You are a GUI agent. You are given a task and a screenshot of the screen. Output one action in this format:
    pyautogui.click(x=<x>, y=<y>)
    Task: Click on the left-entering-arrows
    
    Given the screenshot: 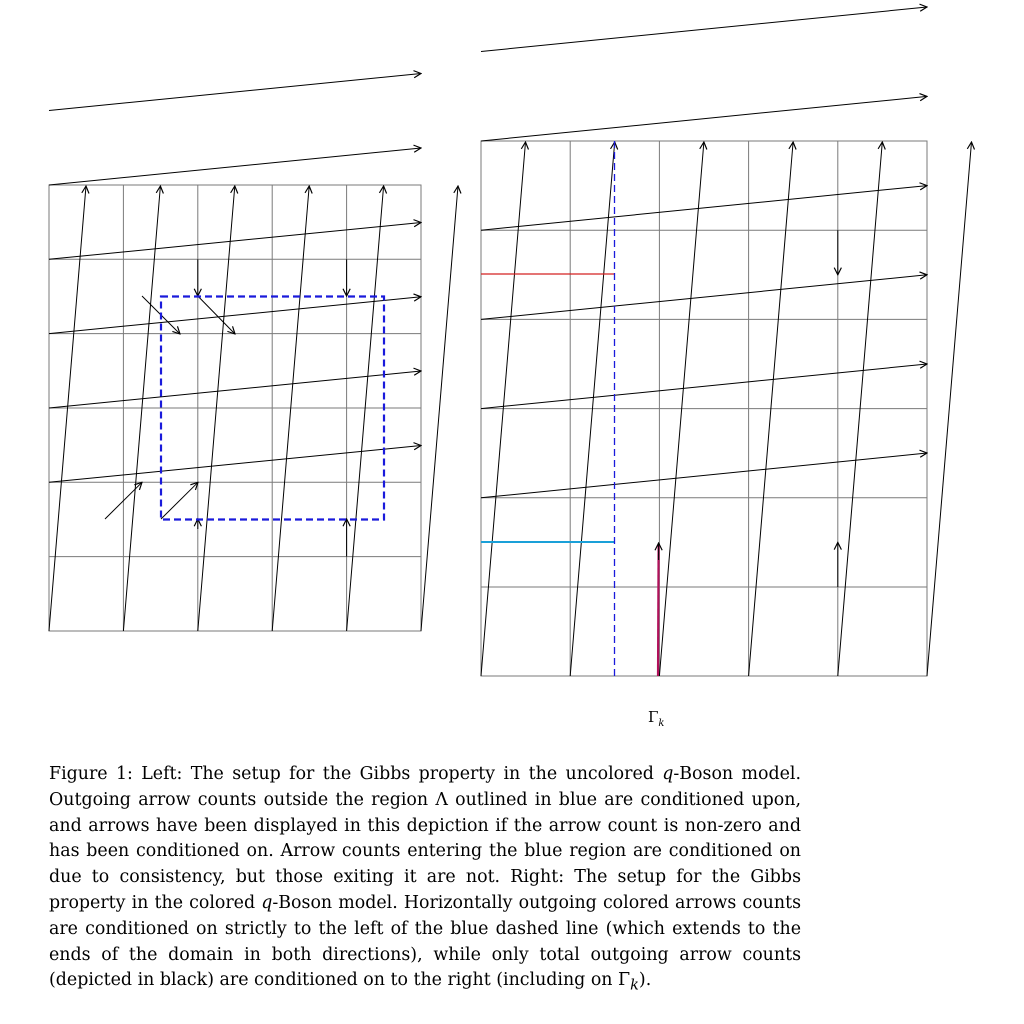 What is the action you would take?
    pyautogui.click(x=225, y=408)
    